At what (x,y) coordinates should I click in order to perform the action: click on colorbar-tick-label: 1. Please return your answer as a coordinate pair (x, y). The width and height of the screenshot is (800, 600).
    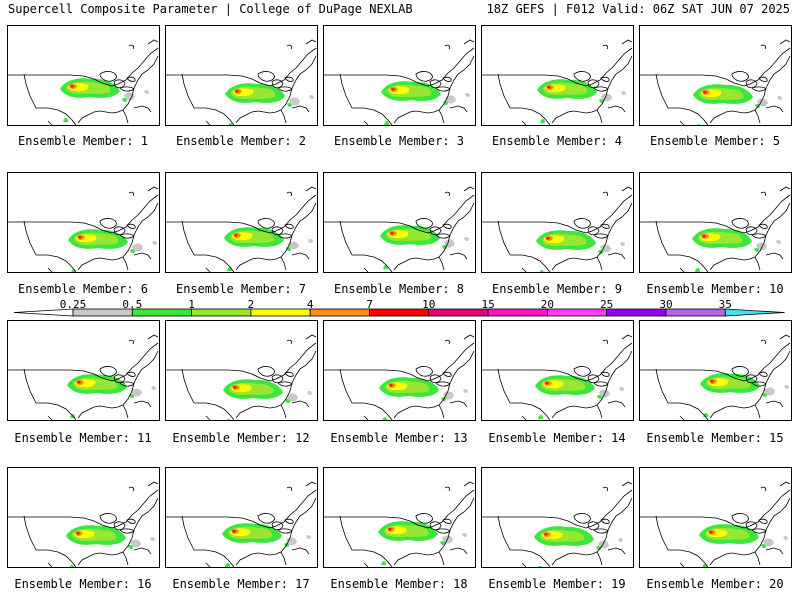
    Looking at the image, I should click on (191, 304).